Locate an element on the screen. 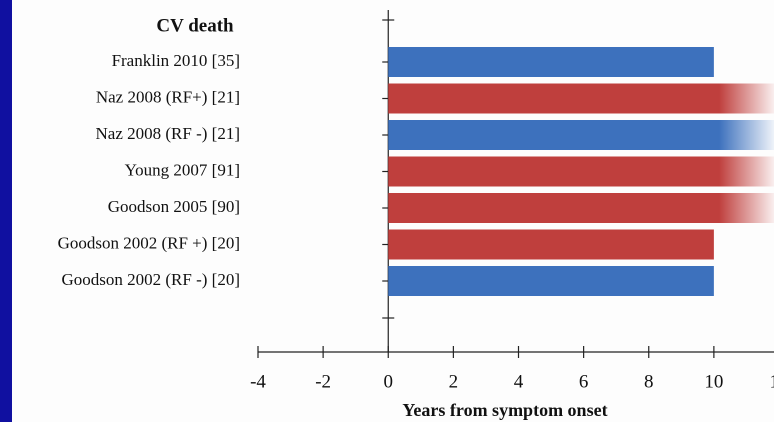 The width and height of the screenshot is (774, 422). x-tick-label: 12 is located at coordinates (772, 381).